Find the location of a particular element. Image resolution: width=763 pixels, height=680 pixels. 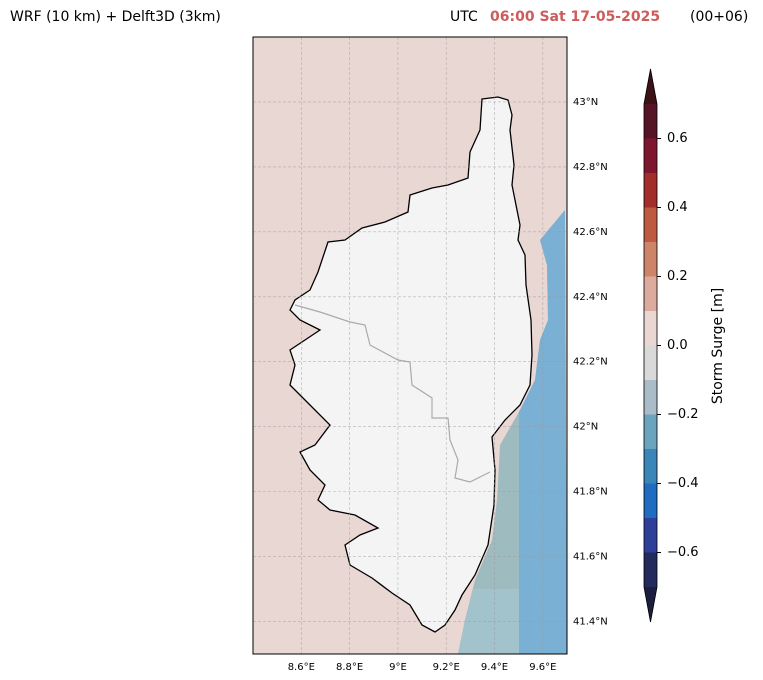

y-tick-label: 41.6°N is located at coordinates (590, 557).